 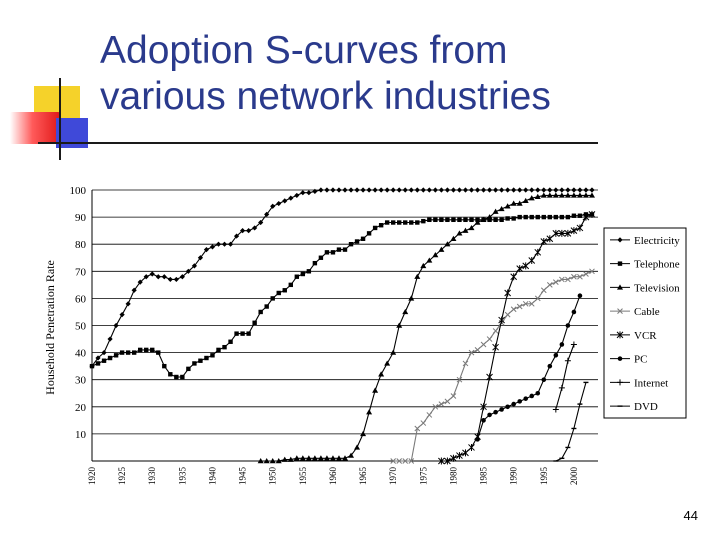 What do you see at coordinates (81, 218) in the screenshot?
I see `y-tick-label-90: 90` at bounding box center [81, 218].